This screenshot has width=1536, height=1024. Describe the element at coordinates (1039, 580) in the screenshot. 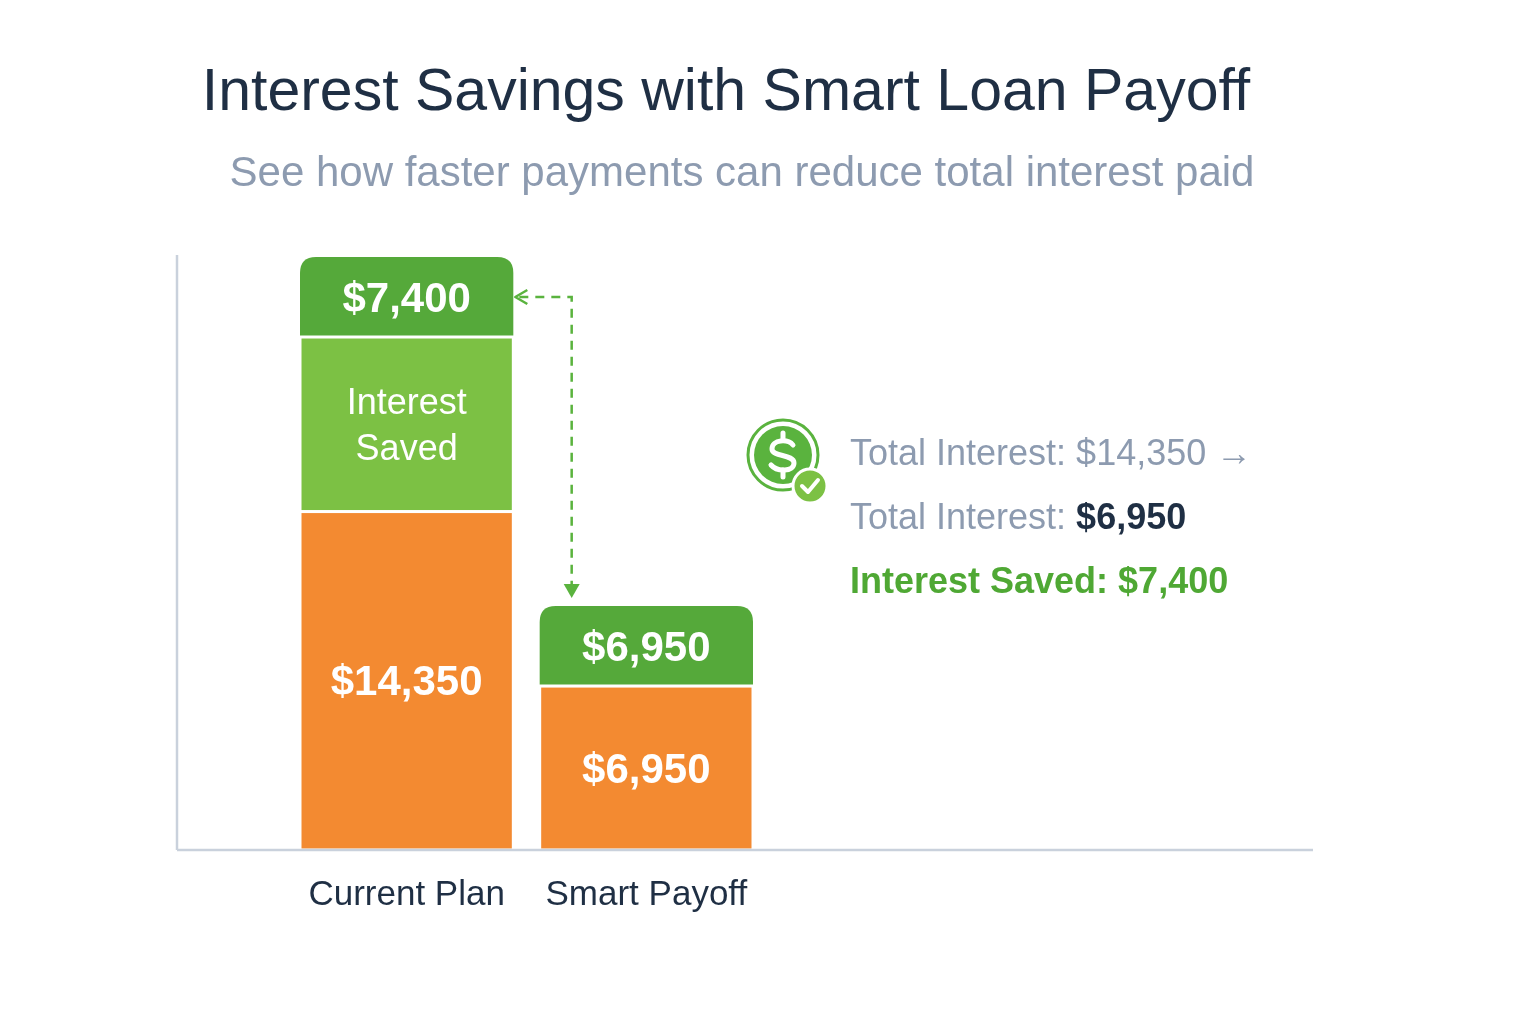

I see `text: Interest Saved: $7,400` at that location.